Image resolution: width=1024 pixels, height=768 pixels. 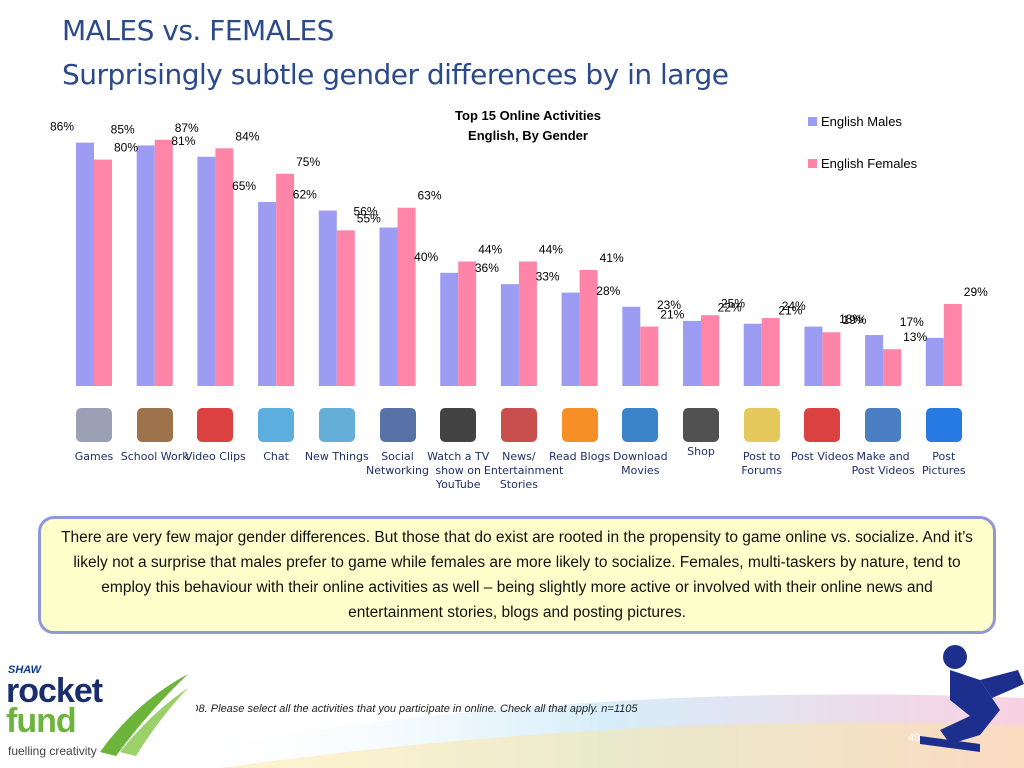 What do you see at coordinates (98, 712) in the screenshot?
I see `rocket-fund-logo: SHAW rocket fund fuelling creativity` at bounding box center [98, 712].